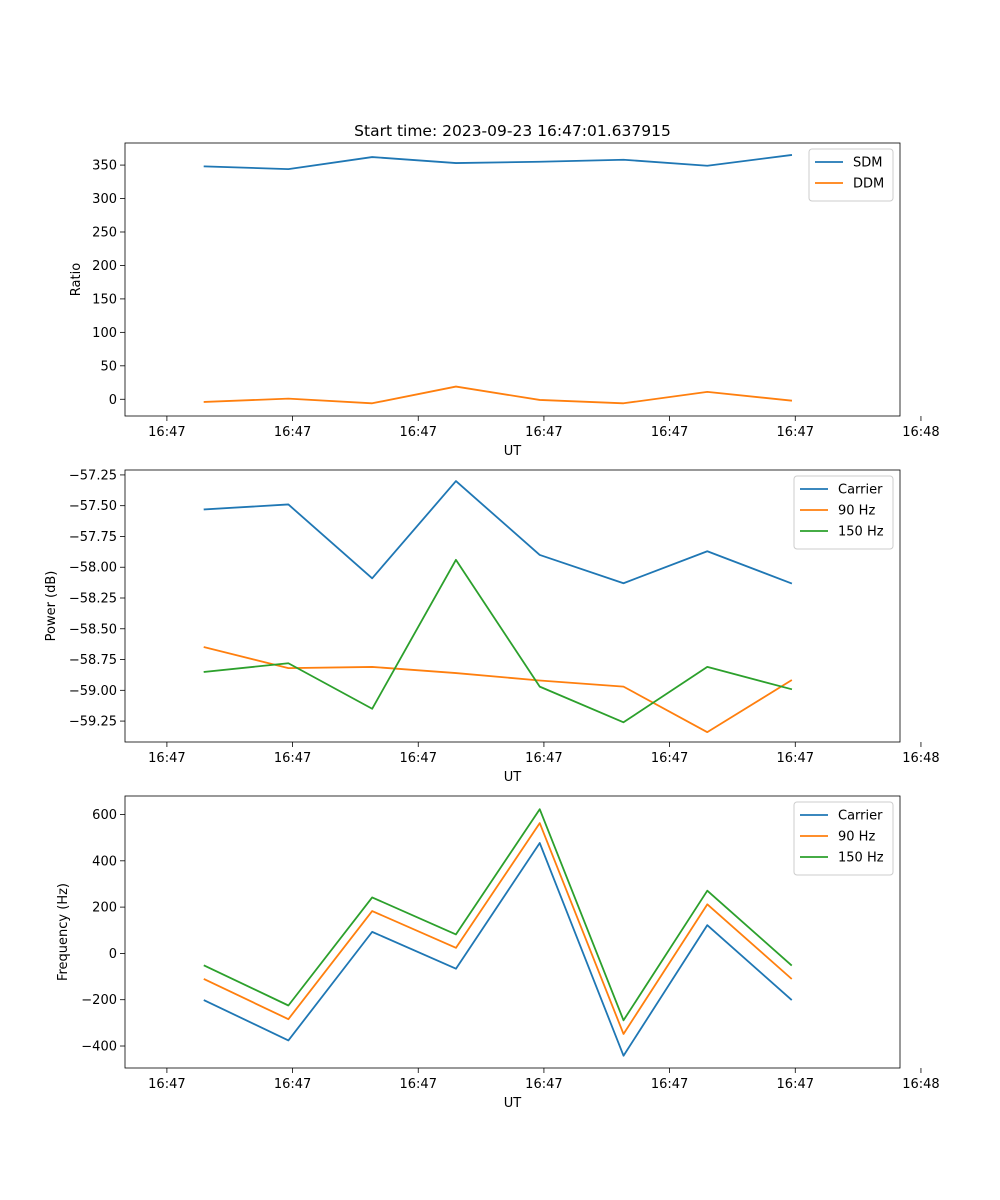  Describe the element at coordinates (867, 163) in the screenshot. I see `legend-label: SDM` at that location.